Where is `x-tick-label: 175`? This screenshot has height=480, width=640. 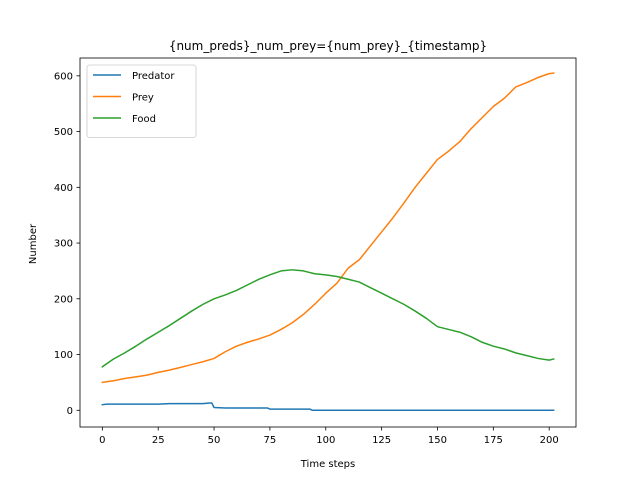
x-tick-label: 175 is located at coordinates (493, 440).